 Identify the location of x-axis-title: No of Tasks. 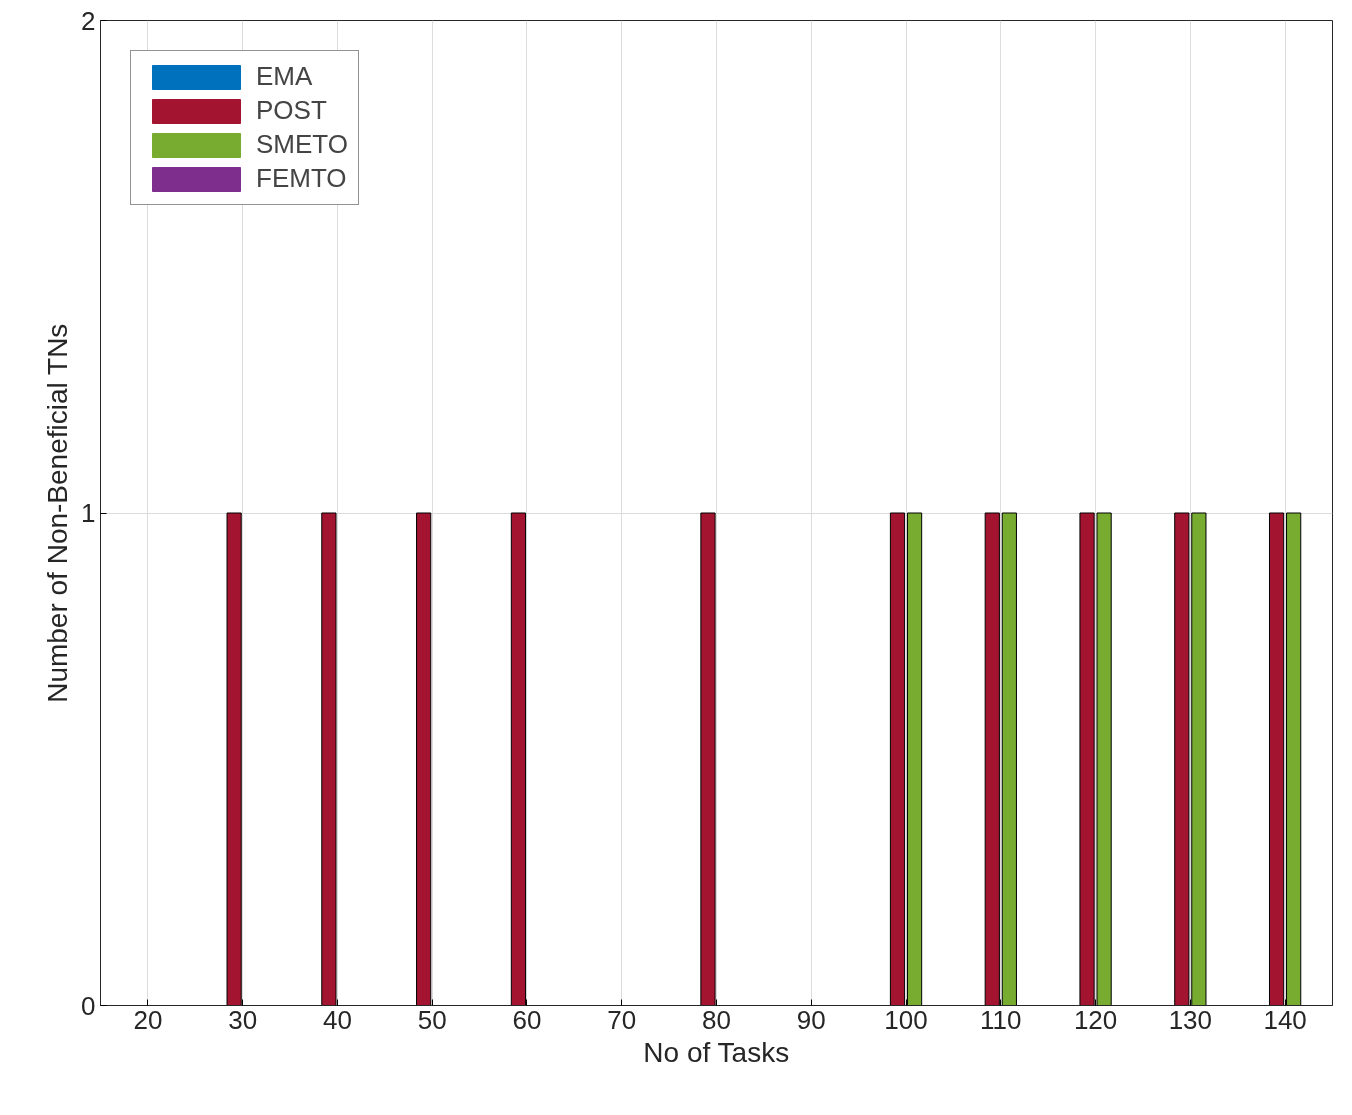
(716, 1052).